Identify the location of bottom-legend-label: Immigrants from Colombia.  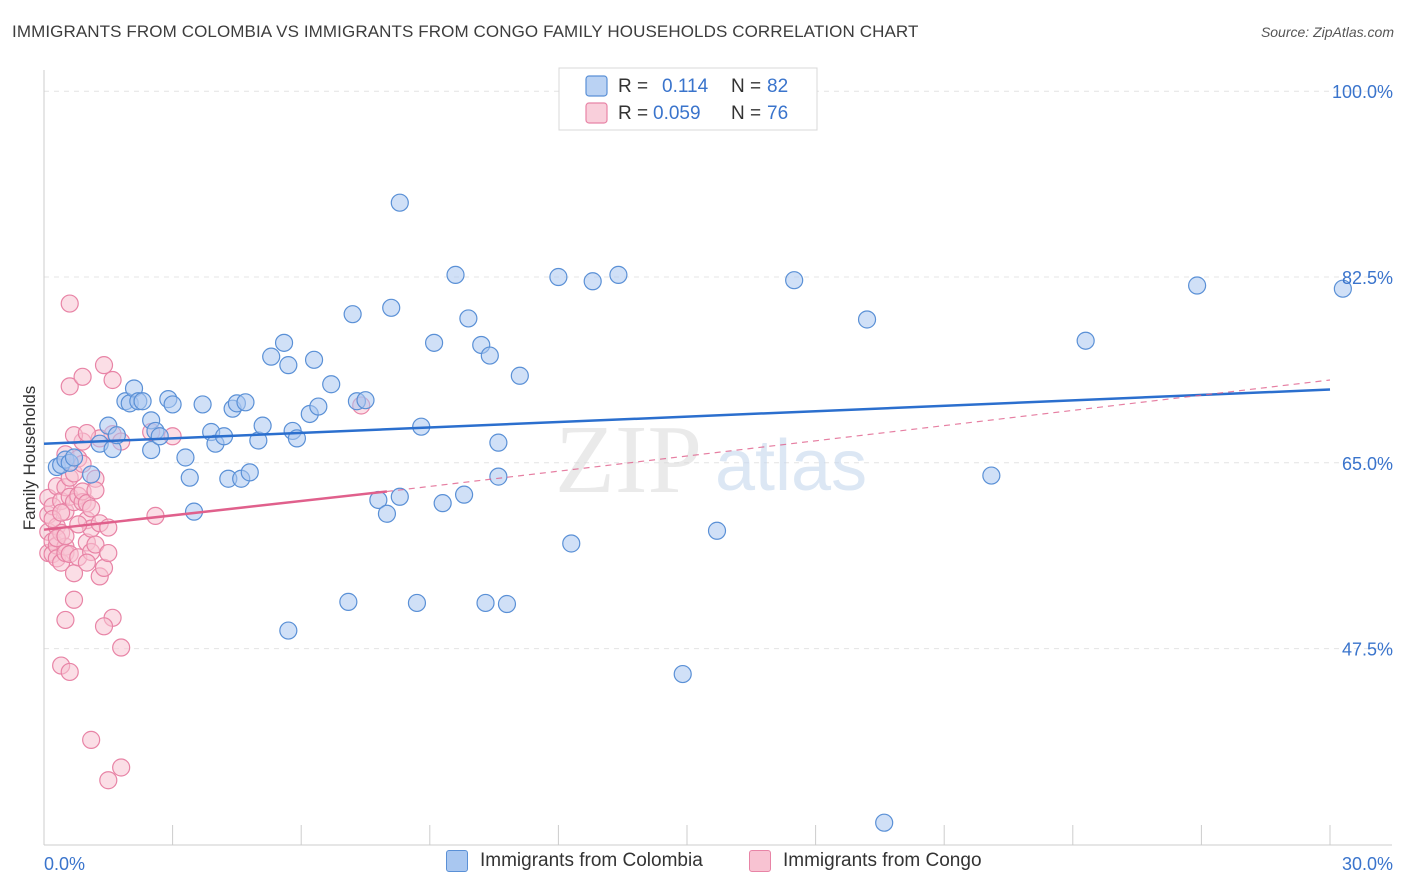
(591, 860).